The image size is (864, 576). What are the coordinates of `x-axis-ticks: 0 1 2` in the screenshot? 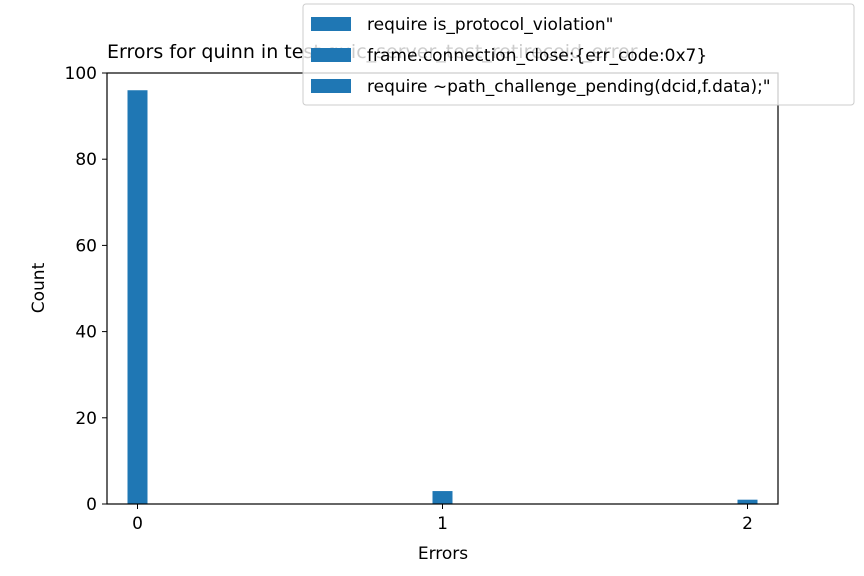 It's located at (442, 519).